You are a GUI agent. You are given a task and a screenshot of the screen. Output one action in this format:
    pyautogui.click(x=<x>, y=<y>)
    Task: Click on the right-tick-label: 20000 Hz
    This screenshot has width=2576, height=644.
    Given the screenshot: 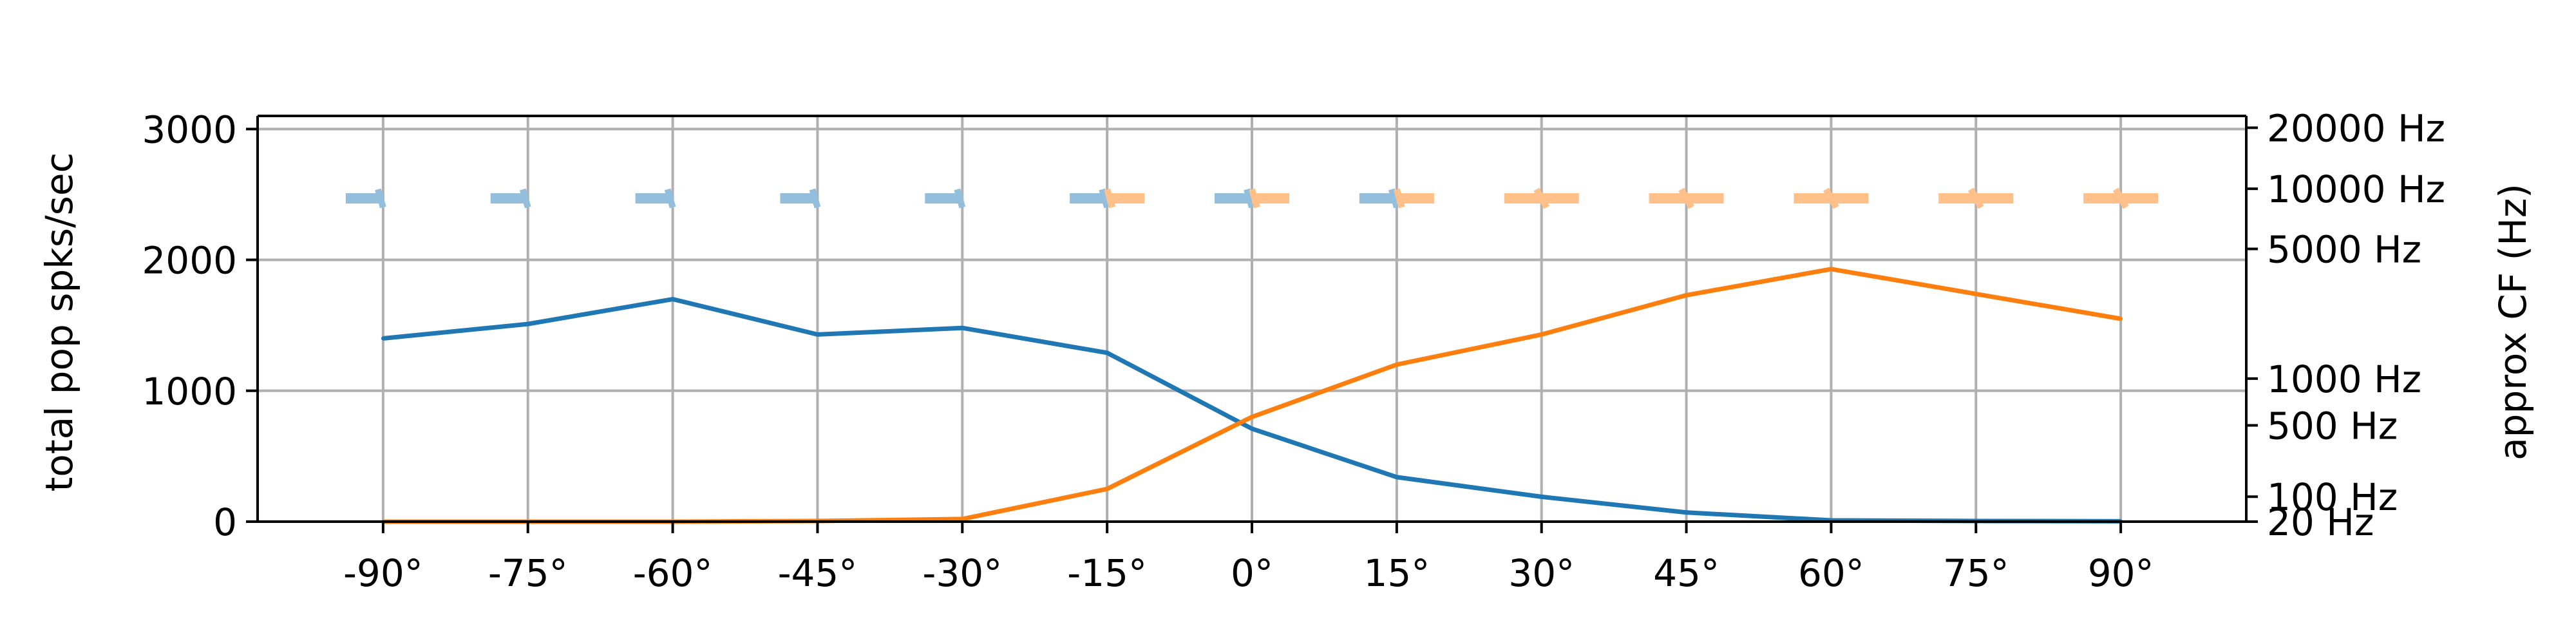 What is the action you would take?
    pyautogui.click(x=2356, y=128)
    